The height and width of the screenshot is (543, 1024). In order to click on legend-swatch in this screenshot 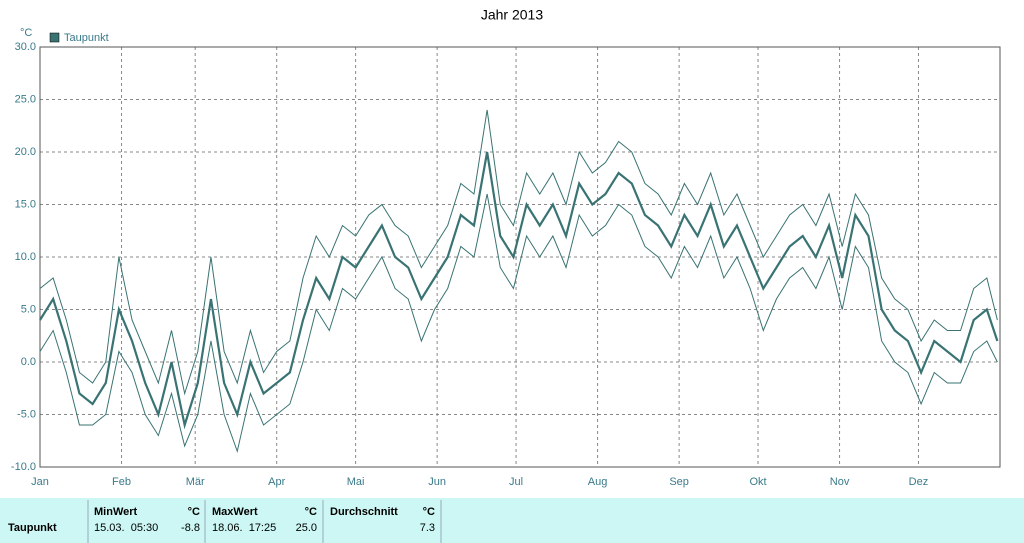, I will do `click(54, 37)`.